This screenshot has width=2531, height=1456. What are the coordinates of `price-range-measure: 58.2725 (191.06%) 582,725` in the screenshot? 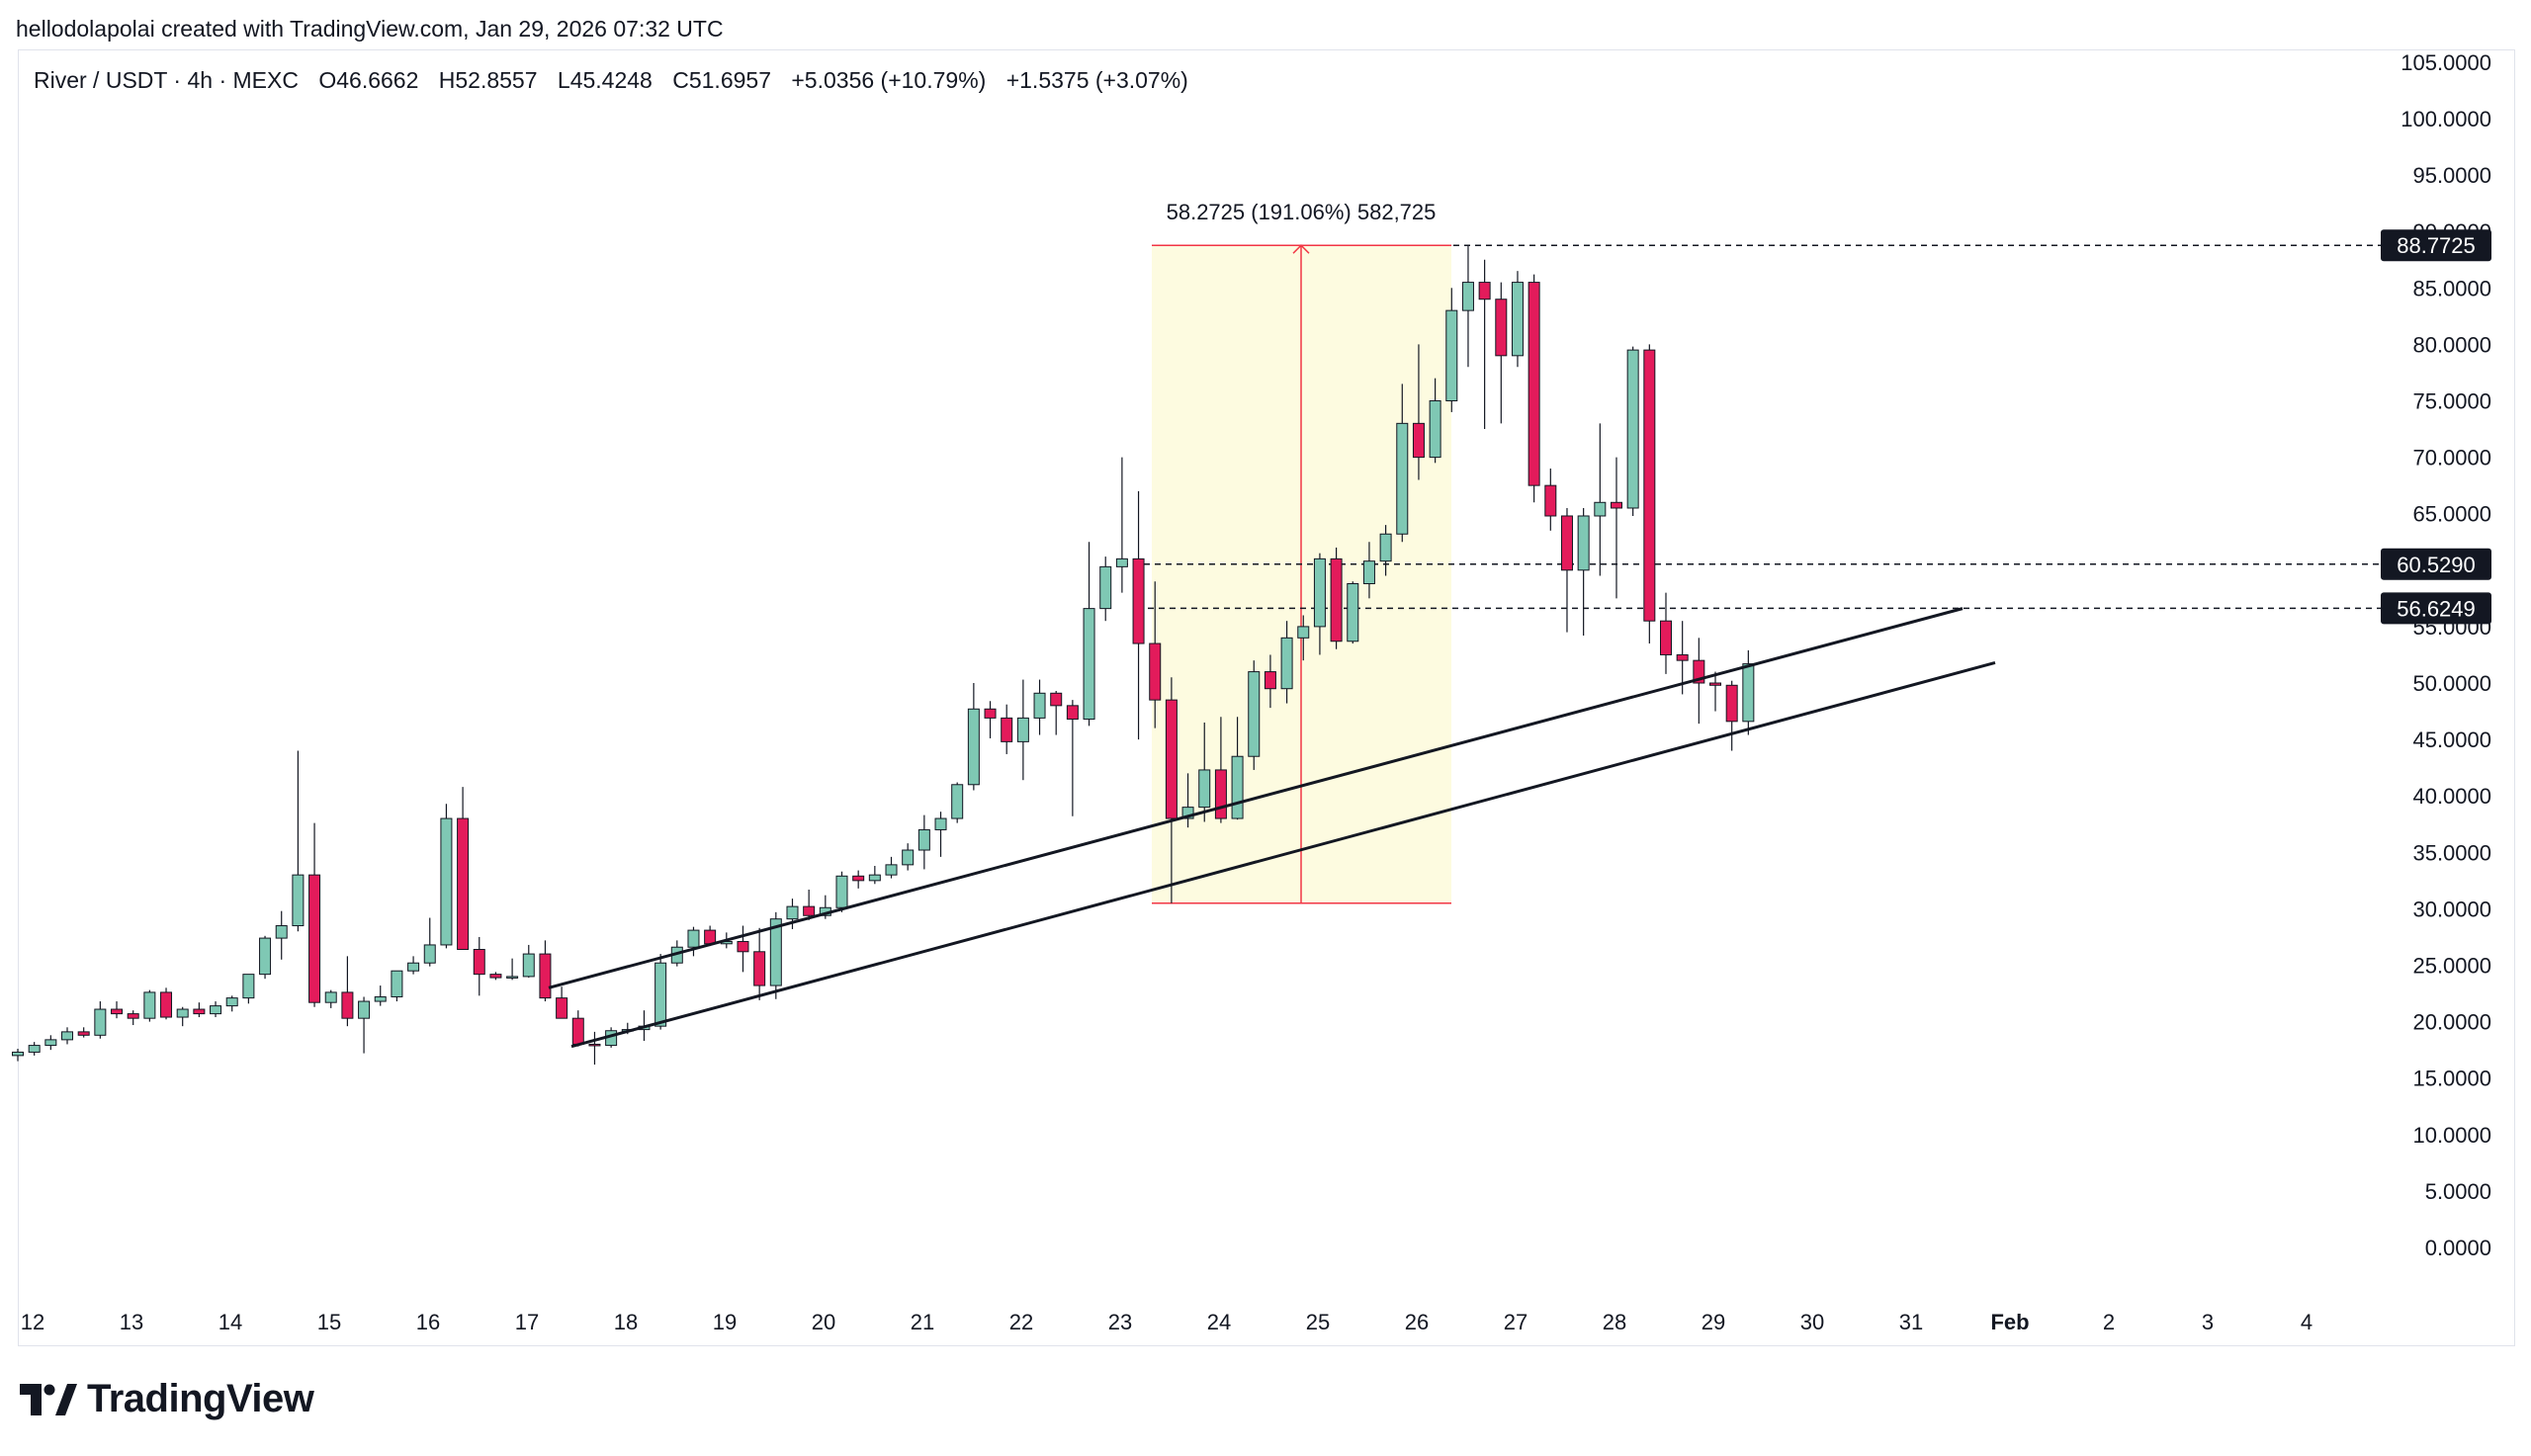 It's located at (1301, 552).